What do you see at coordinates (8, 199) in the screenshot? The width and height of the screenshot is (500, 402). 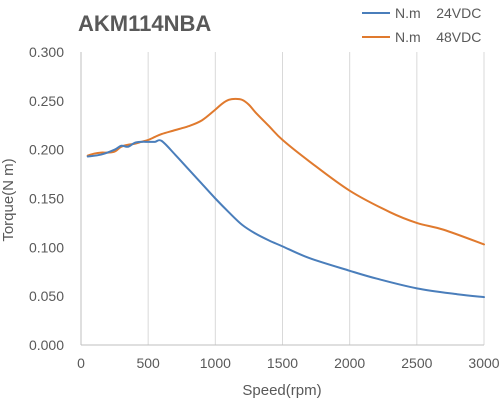 I see `y-axis-label: Torque(N m)` at bounding box center [8, 199].